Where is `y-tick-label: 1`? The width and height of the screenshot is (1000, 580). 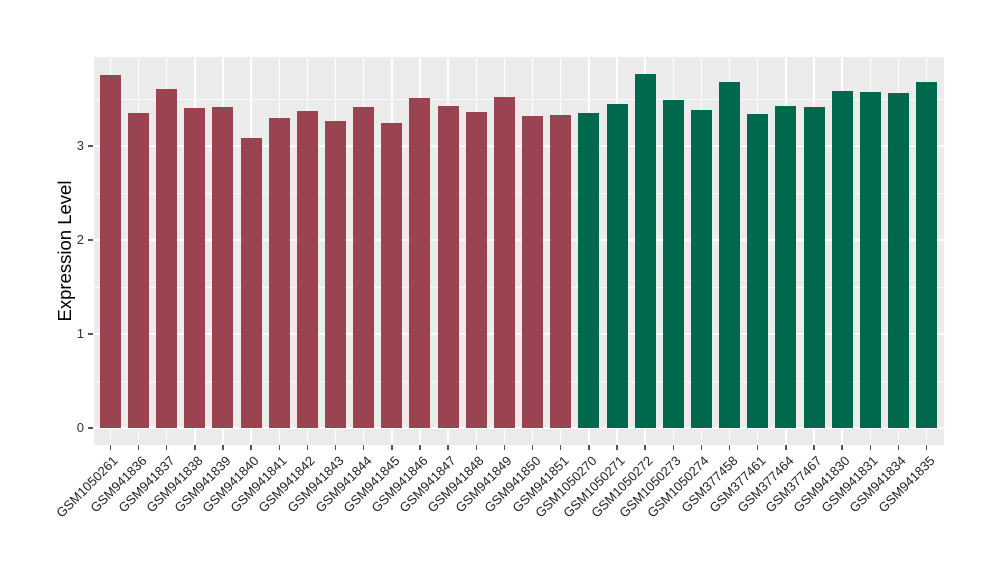 y-tick-label: 1 is located at coordinates (80, 333).